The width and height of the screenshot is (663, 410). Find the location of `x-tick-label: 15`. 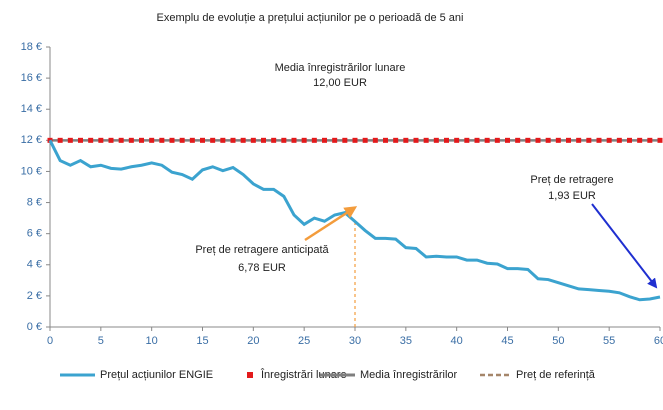

x-tick-label: 15 is located at coordinates (202, 341).